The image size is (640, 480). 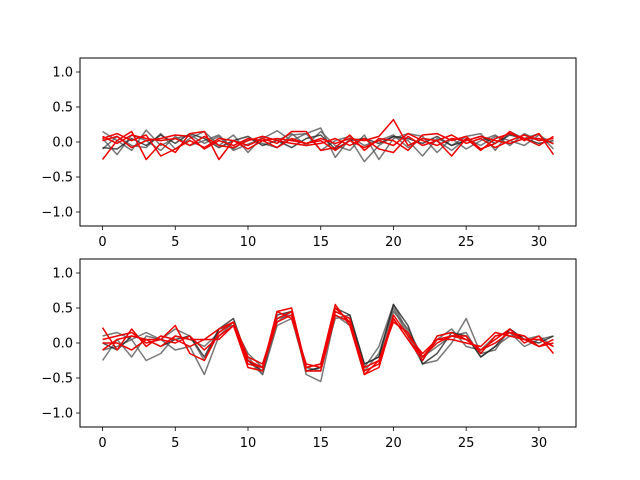 What do you see at coordinates (102, 443) in the screenshot?
I see `bottom-x-tick-label: 0` at bounding box center [102, 443].